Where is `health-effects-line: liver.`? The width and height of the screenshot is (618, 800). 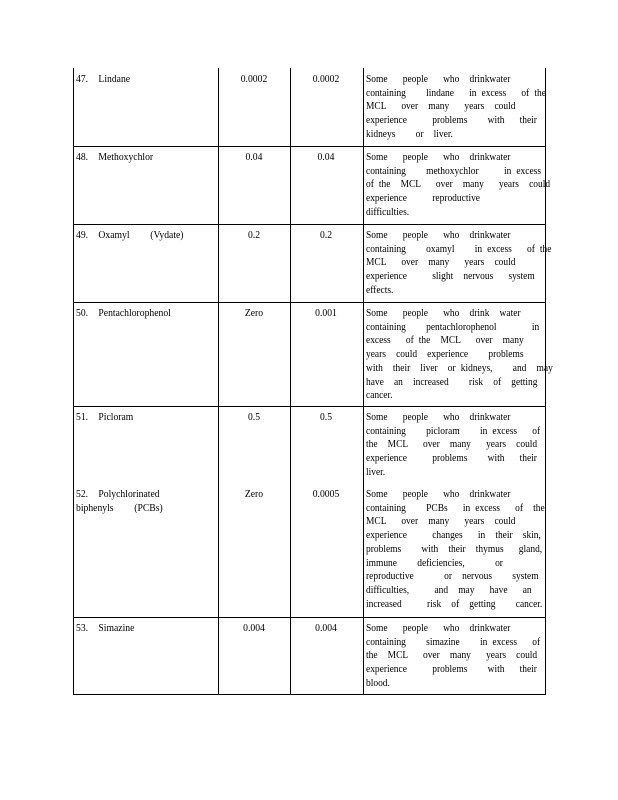 health-effects-line: liver. is located at coordinates (376, 472).